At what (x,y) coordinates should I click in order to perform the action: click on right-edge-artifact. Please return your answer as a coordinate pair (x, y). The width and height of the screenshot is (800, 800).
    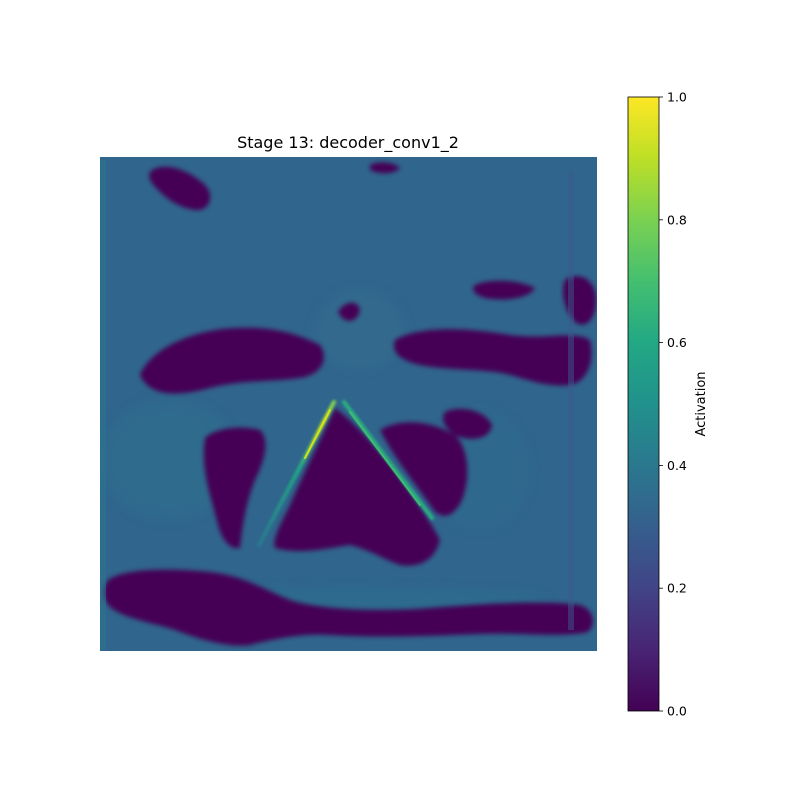
    Looking at the image, I should click on (571, 400).